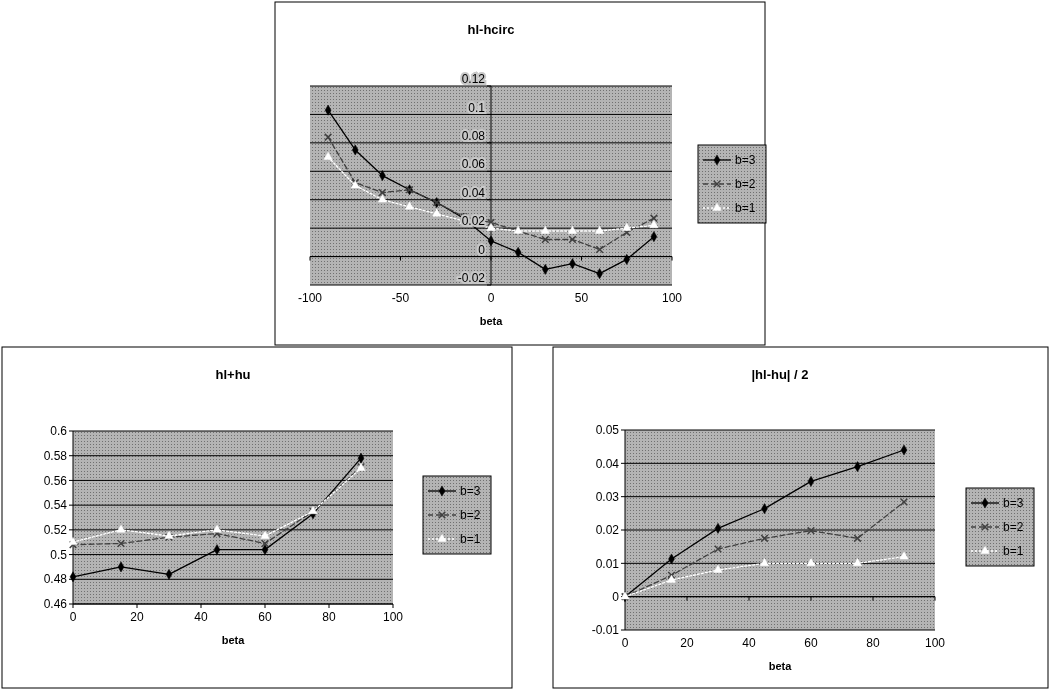 Image resolution: width=1050 pixels, height=690 pixels. Describe the element at coordinates (473, 164) in the screenshot. I see `y-tick-label: 0.06` at that location.